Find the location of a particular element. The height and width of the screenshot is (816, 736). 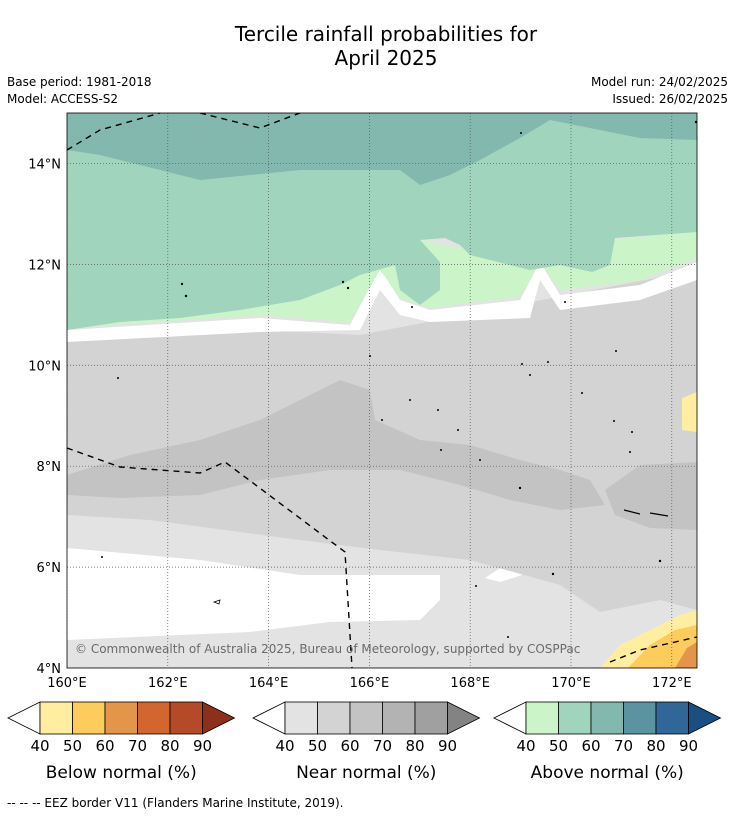

near-normal-60-region-east is located at coordinates (651, 496).